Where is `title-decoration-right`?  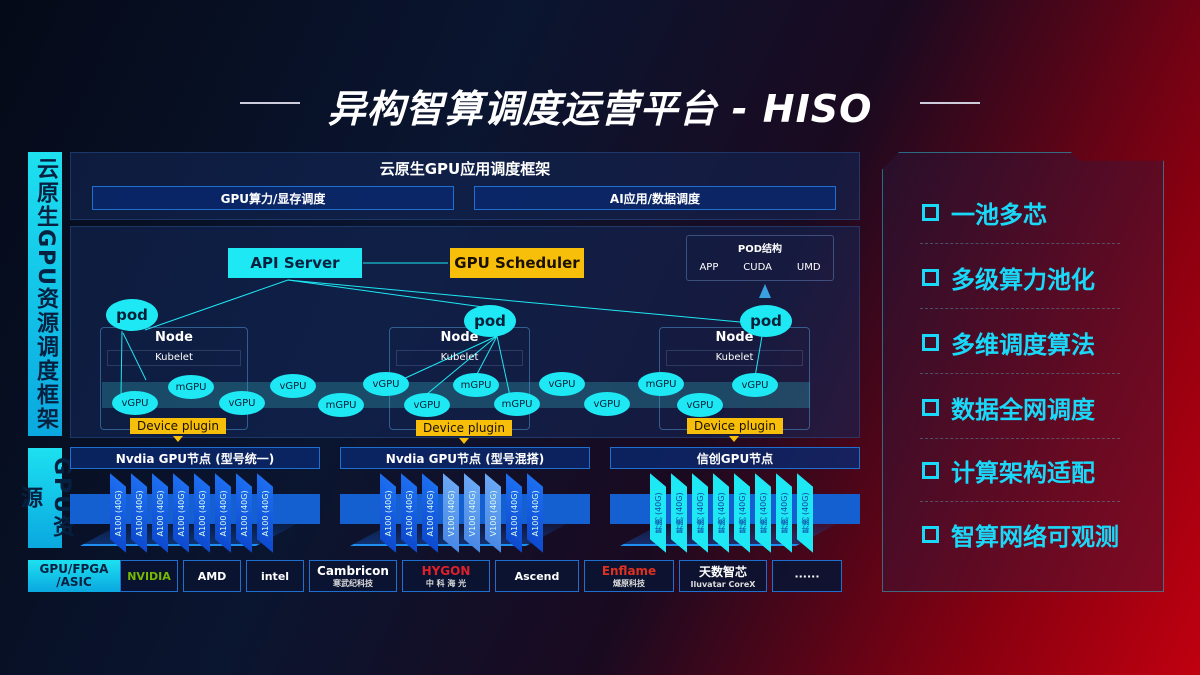 title-decoration-right is located at coordinates (950, 103).